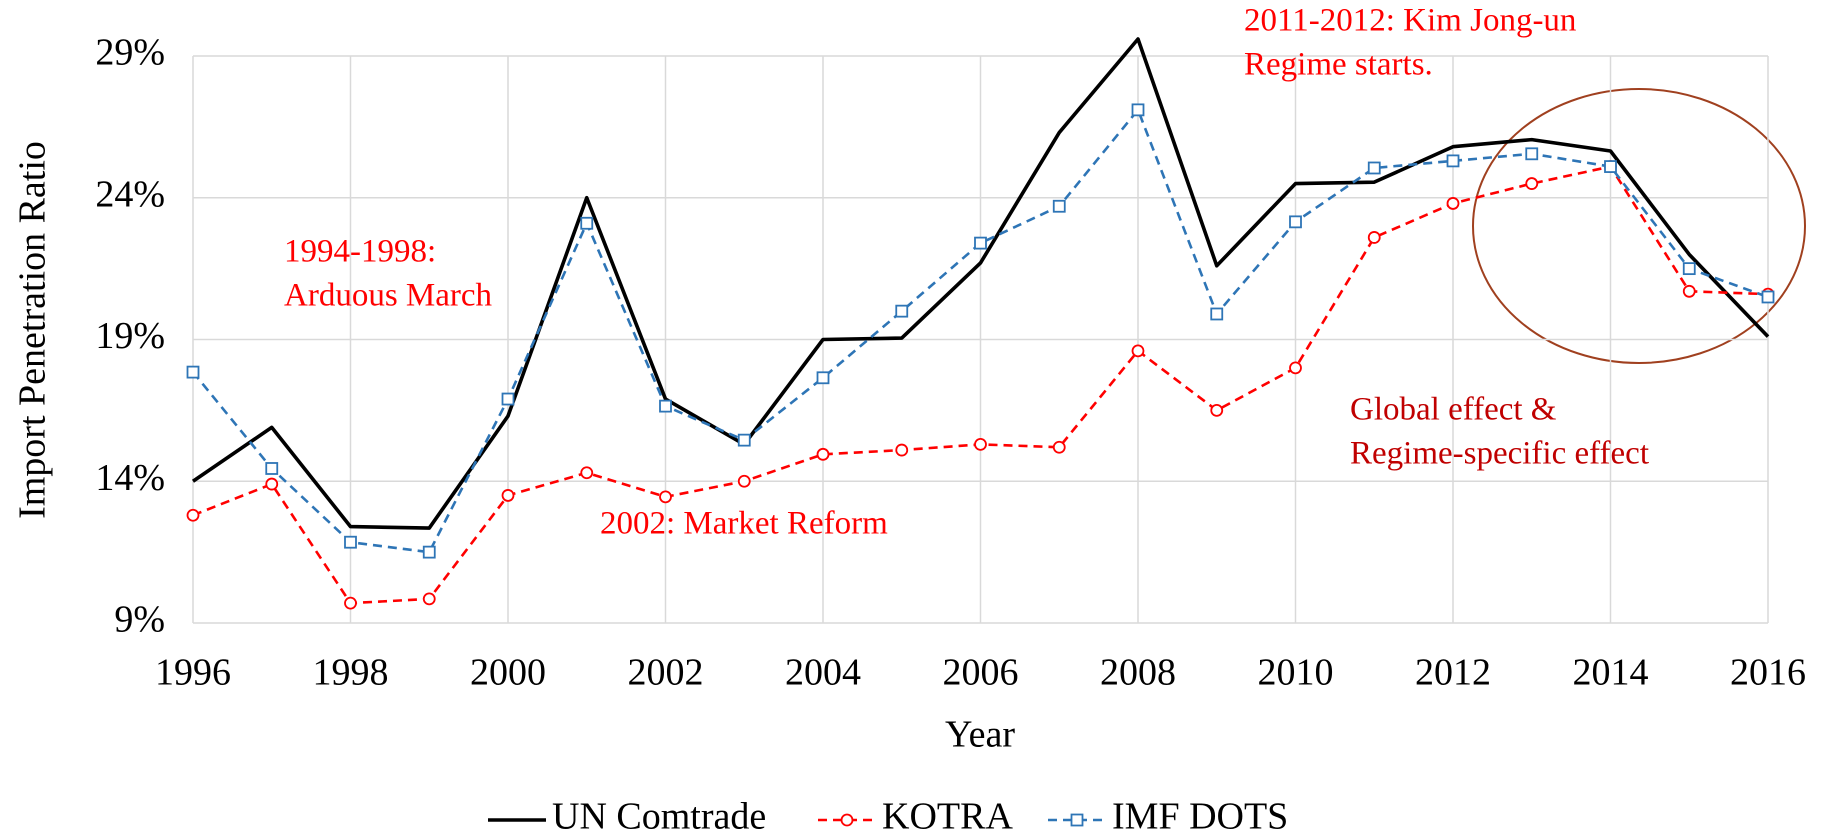 The height and width of the screenshot is (836, 1826). What do you see at coordinates (1200, 816) in the screenshot?
I see `legend-label: IMF DOTS` at bounding box center [1200, 816].